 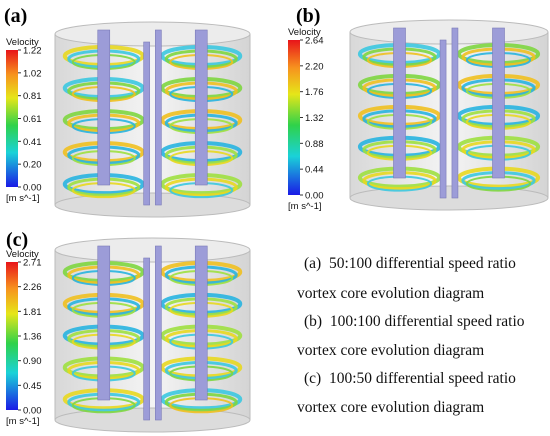 What do you see at coordinates (410, 378) in the screenshot?
I see `caption-line: (c) 100:50 differential speed ratio` at bounding box center [410, 378].